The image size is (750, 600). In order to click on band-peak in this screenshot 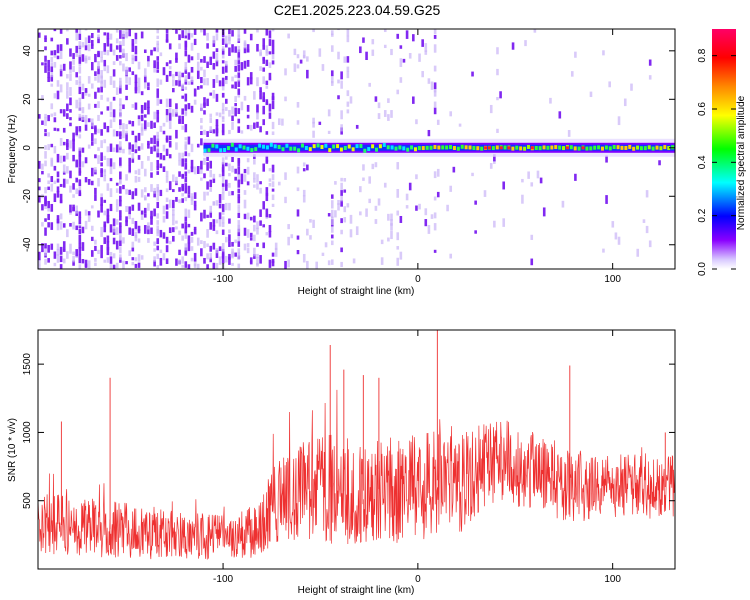, I will do `click(486, 148)`.